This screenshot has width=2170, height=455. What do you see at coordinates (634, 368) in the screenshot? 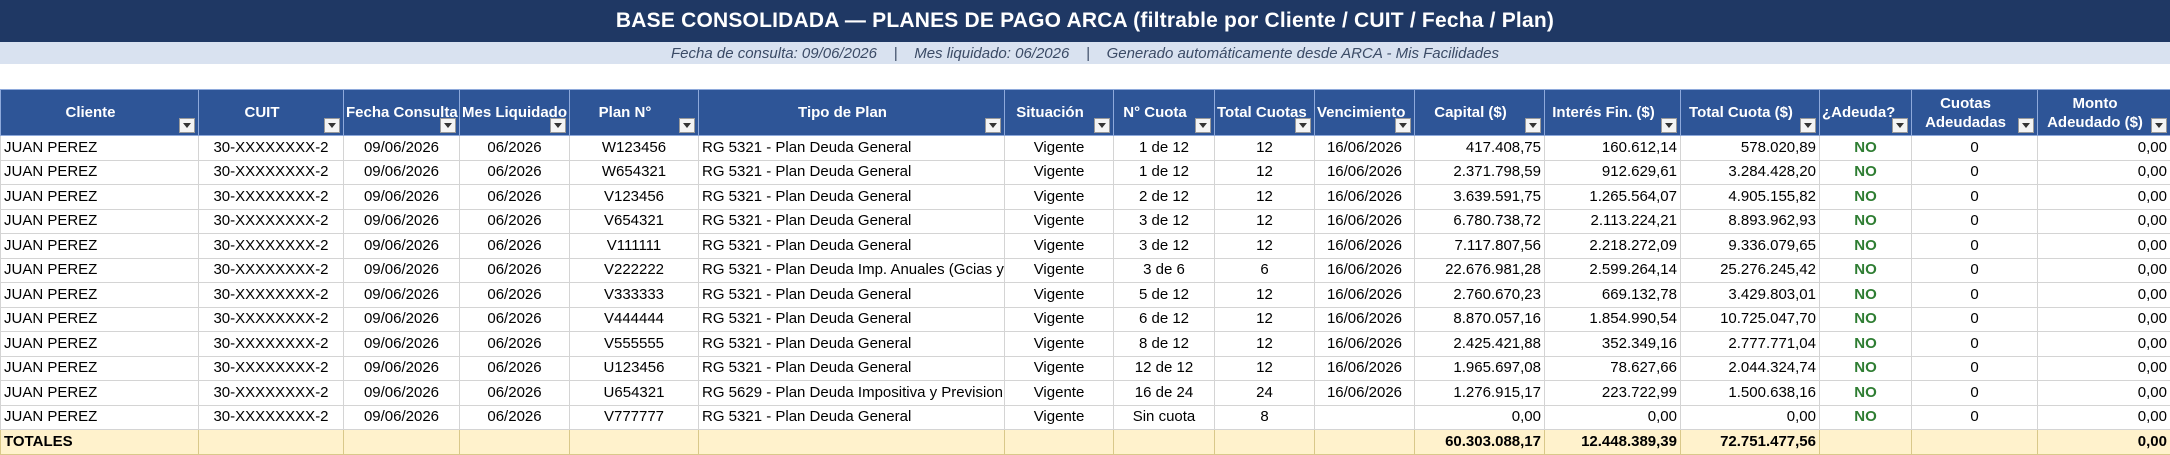
I see `table-cell: U123456` at bounding box center [634, 368].